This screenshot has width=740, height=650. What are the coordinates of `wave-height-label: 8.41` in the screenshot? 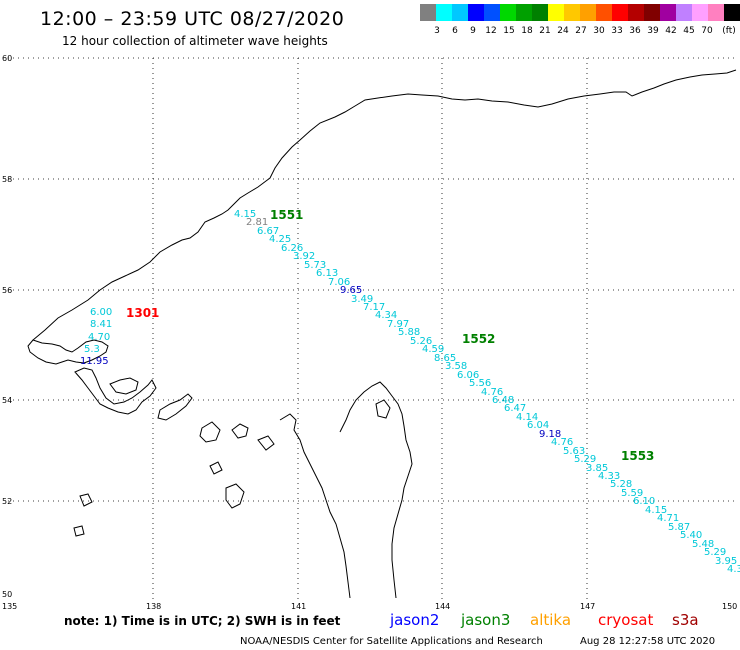 It's located at (101, 324).